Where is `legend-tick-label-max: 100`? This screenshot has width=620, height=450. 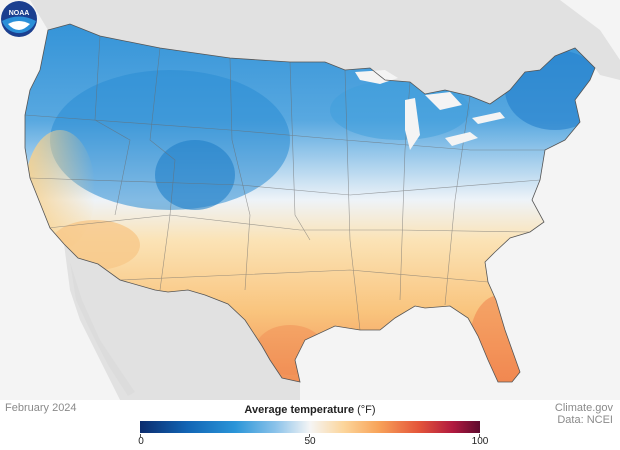
legend-tick-label-max: 100 is located at coordinates (480, 441).